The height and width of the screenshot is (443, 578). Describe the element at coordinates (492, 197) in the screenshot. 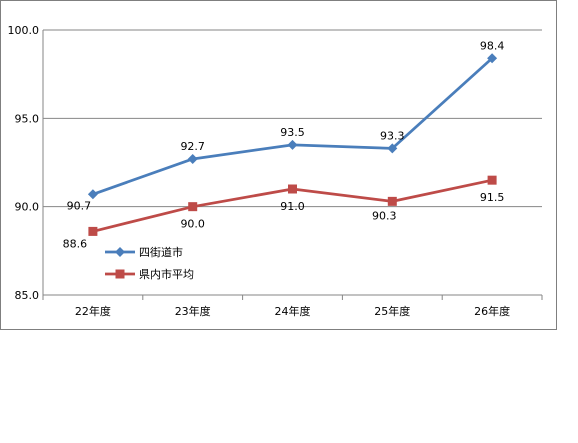

I see `data-label: 91.5` at that location.